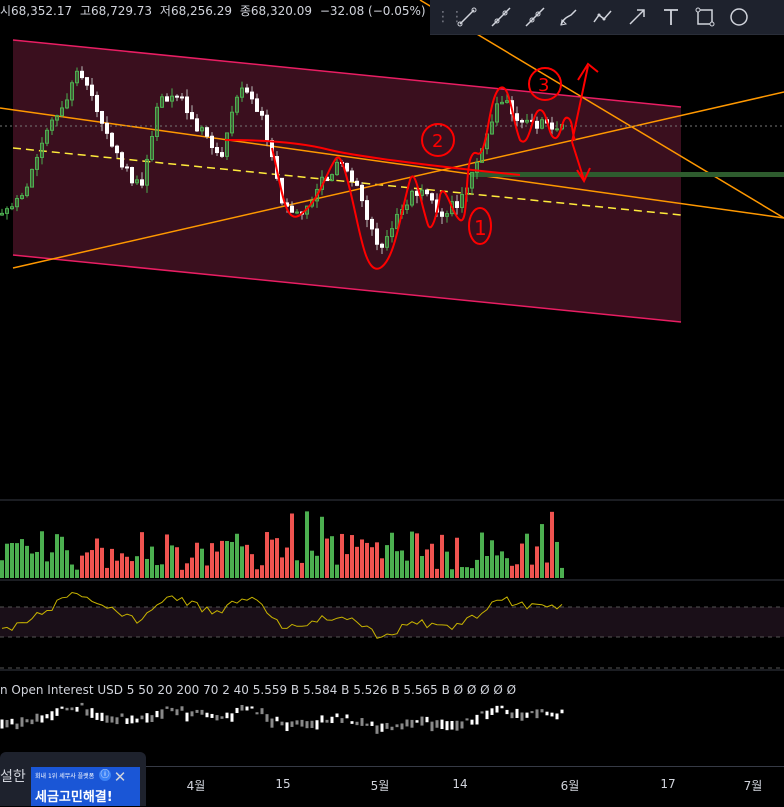 Image resolution: width=784 pixels, height=807 pixels. Describe the element at coordinates (372, 157) in the screenshot. I see `hand-drawn-path` at that location.